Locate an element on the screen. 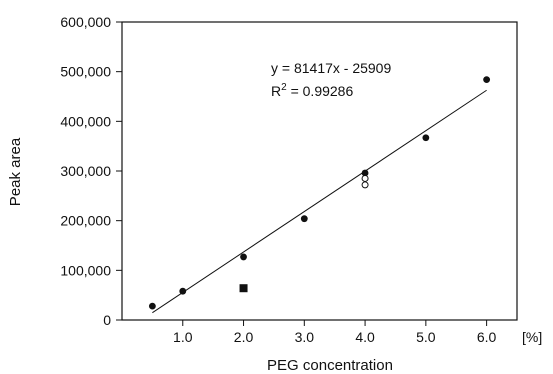 The image size is (553, 374). x-tick-label: 4.0 is located at coordinates (365, 337).